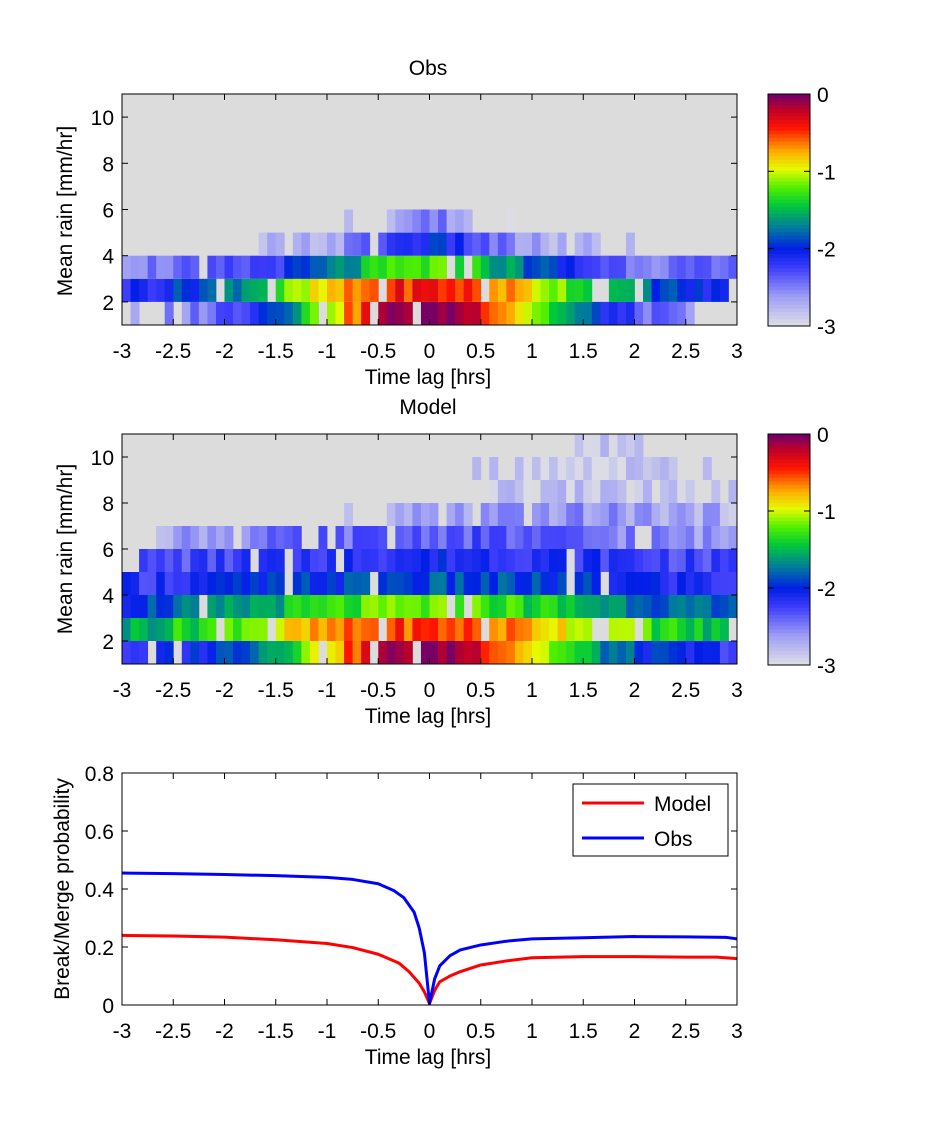 The width and height of the screenshot is (933, 1135). Describe the element at coordinates (108, 642) in the screenshot. I see `y-tick-label: 2` at that location.